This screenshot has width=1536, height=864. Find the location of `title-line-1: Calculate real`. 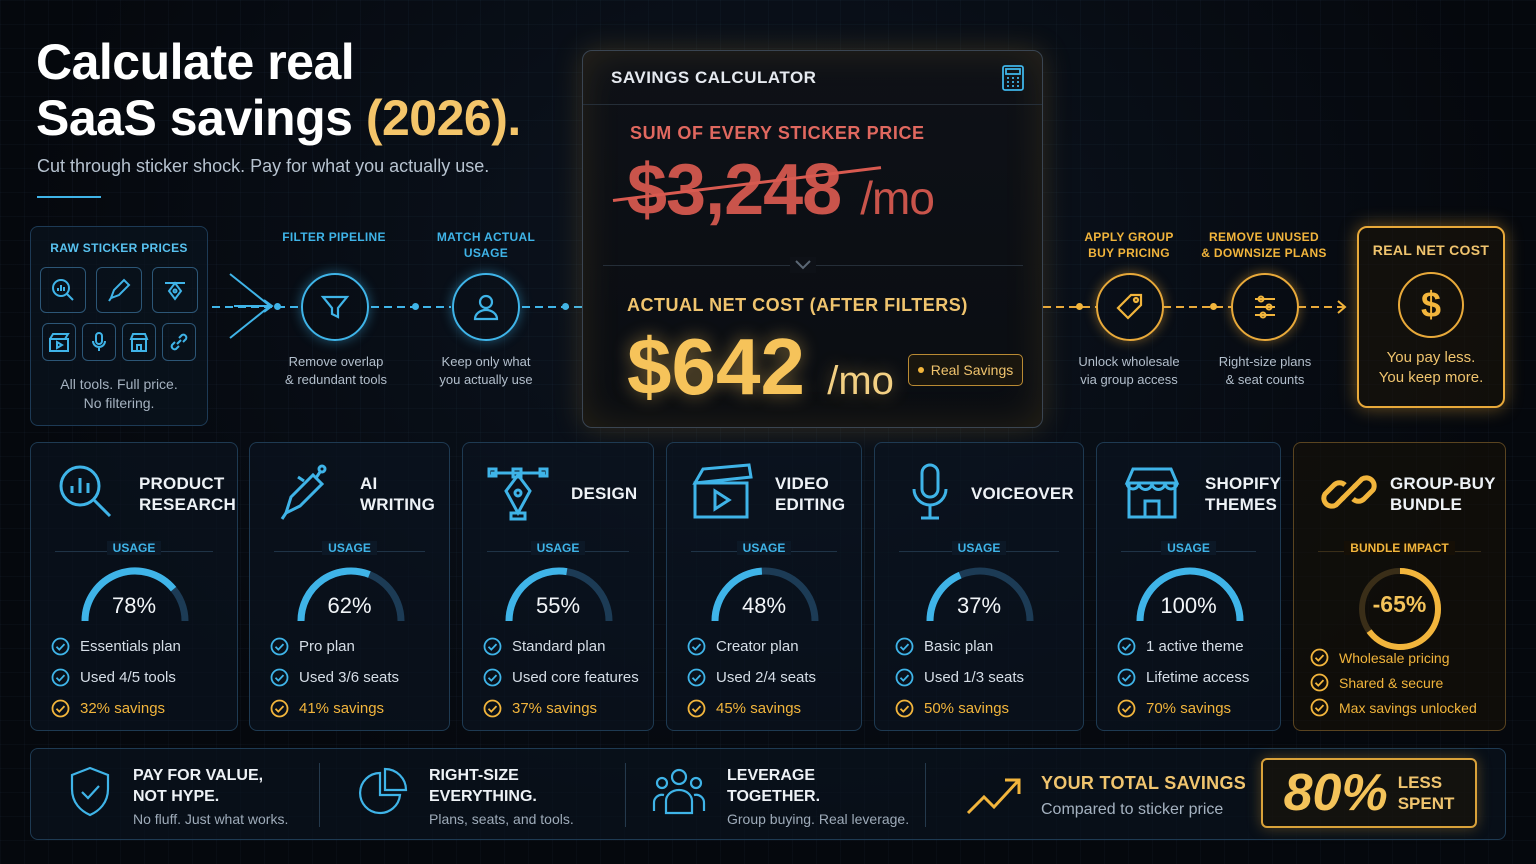

title-line-1: Calculate real is located at coordinates (195, 62).